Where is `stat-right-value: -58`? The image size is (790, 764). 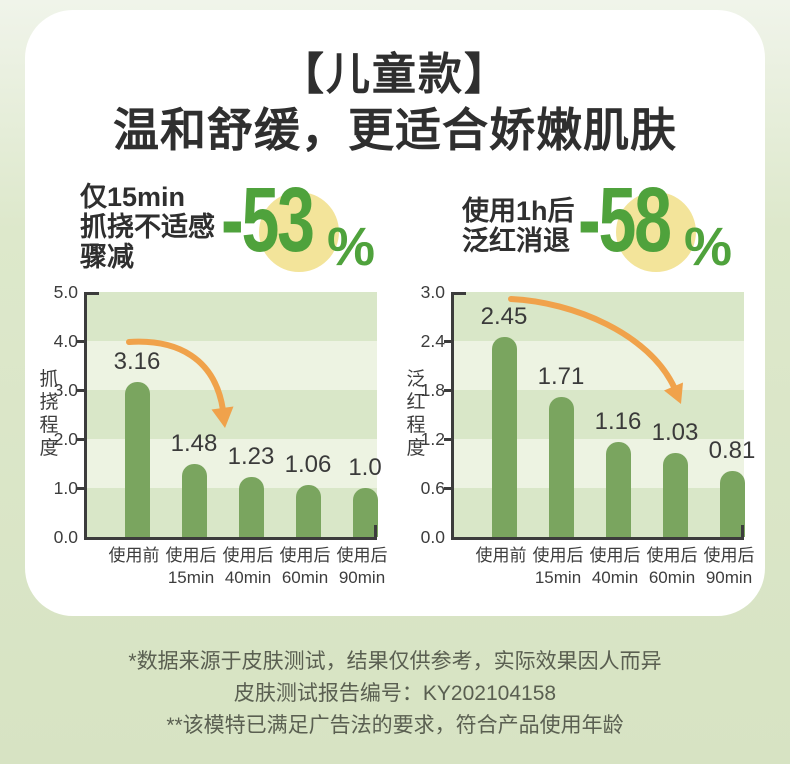
stat-right-value: -58 is located at coordinates (625, 220).